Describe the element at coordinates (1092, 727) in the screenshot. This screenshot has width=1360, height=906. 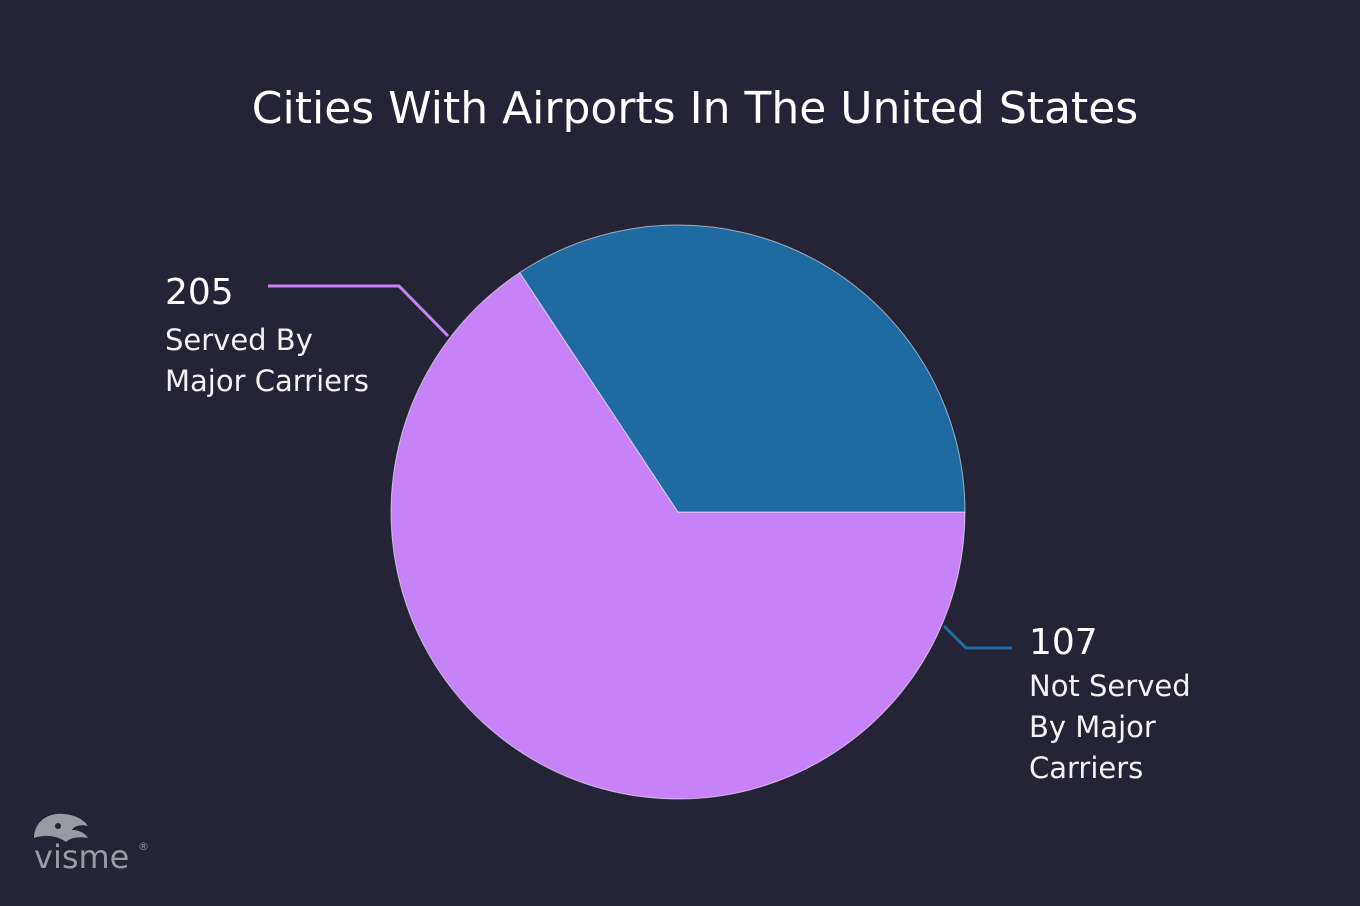
I see `slice-label-not-served-line-2: By Major` at that location.